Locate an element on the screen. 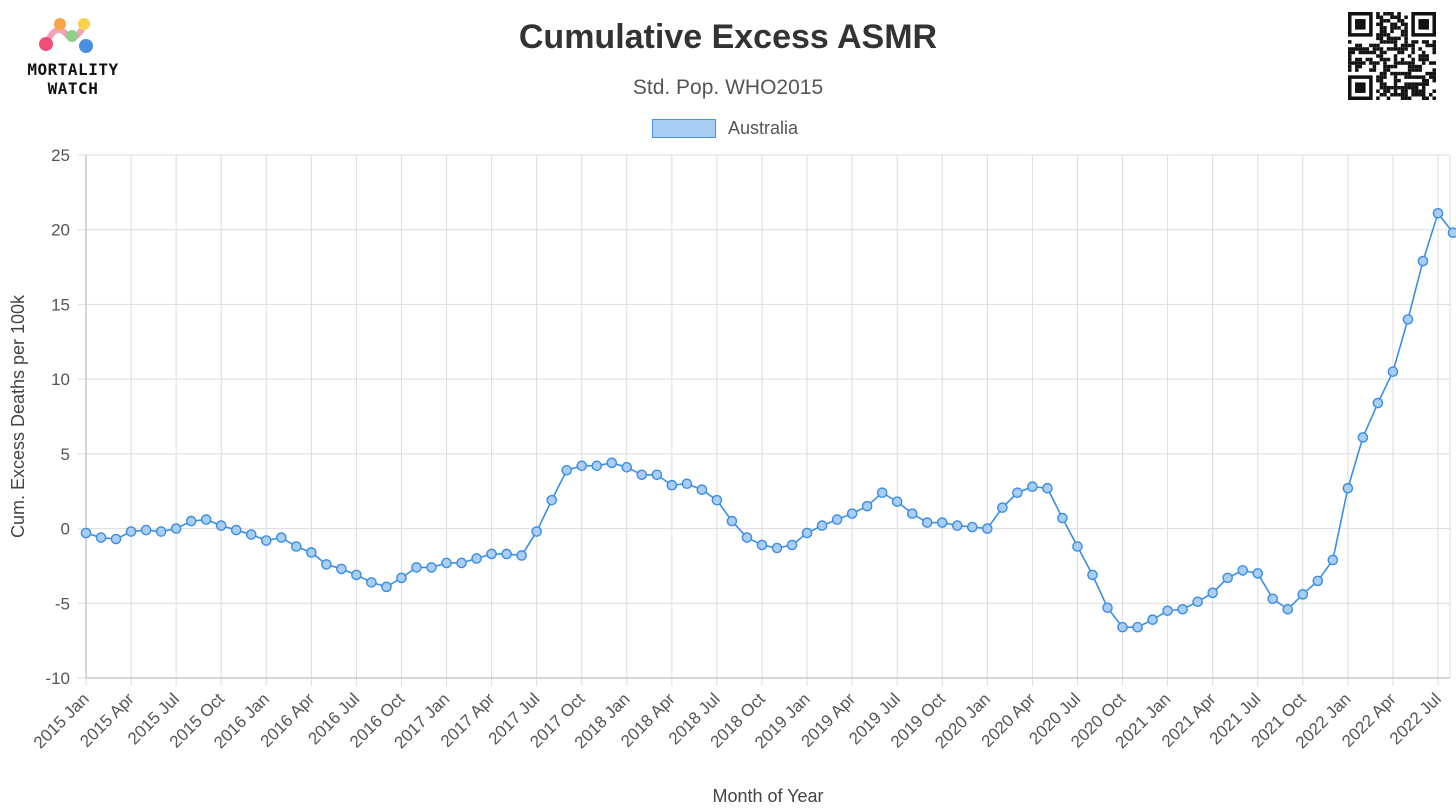  logo-graphic is located at coordinates (66, 35).